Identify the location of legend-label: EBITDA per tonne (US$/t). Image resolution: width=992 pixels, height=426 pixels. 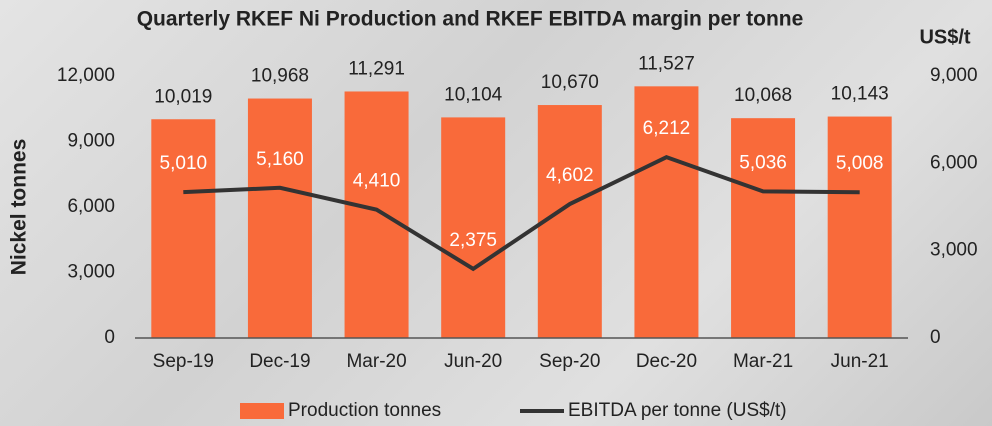
(677, 410).